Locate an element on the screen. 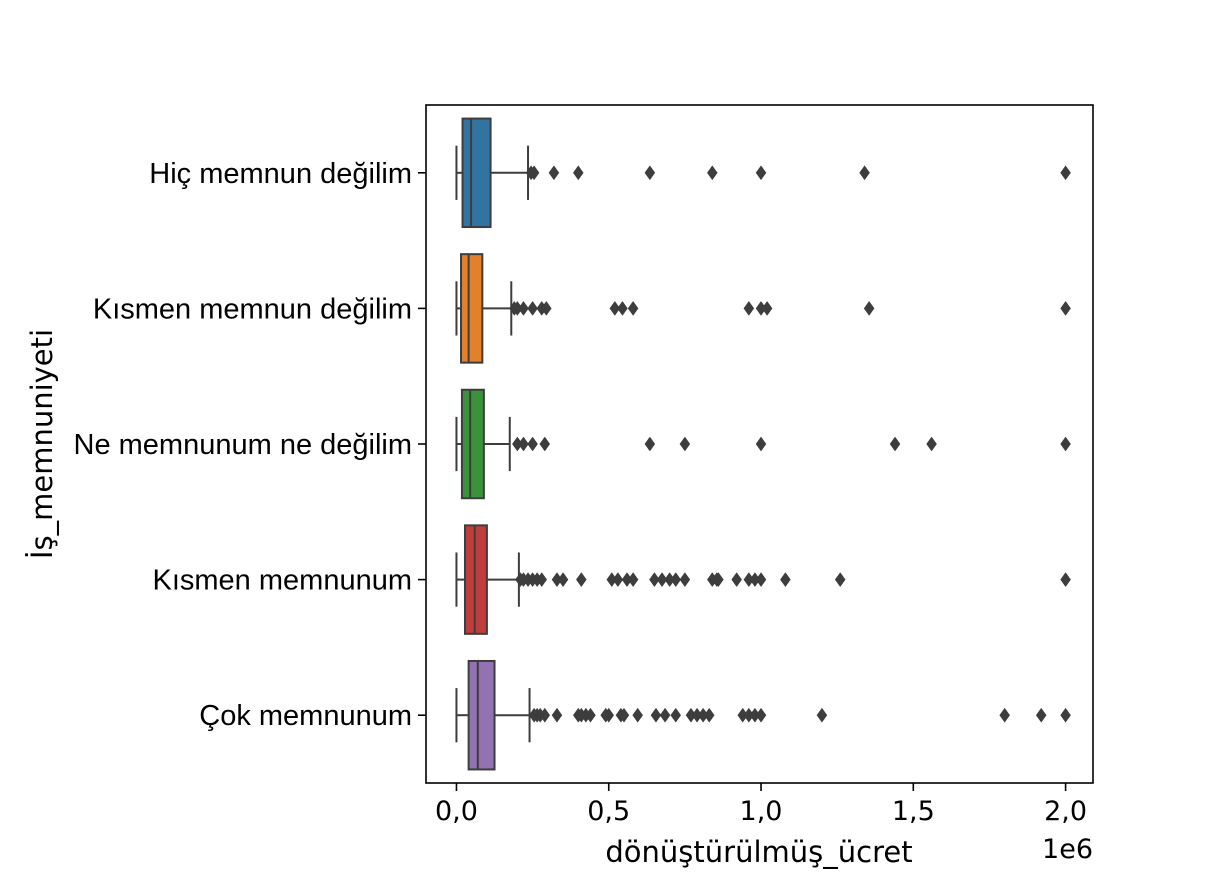 The height and width of the screenshot is (880, 1216). category-label: Ne memnunum ne değilim is located at coordinates (243, 445).